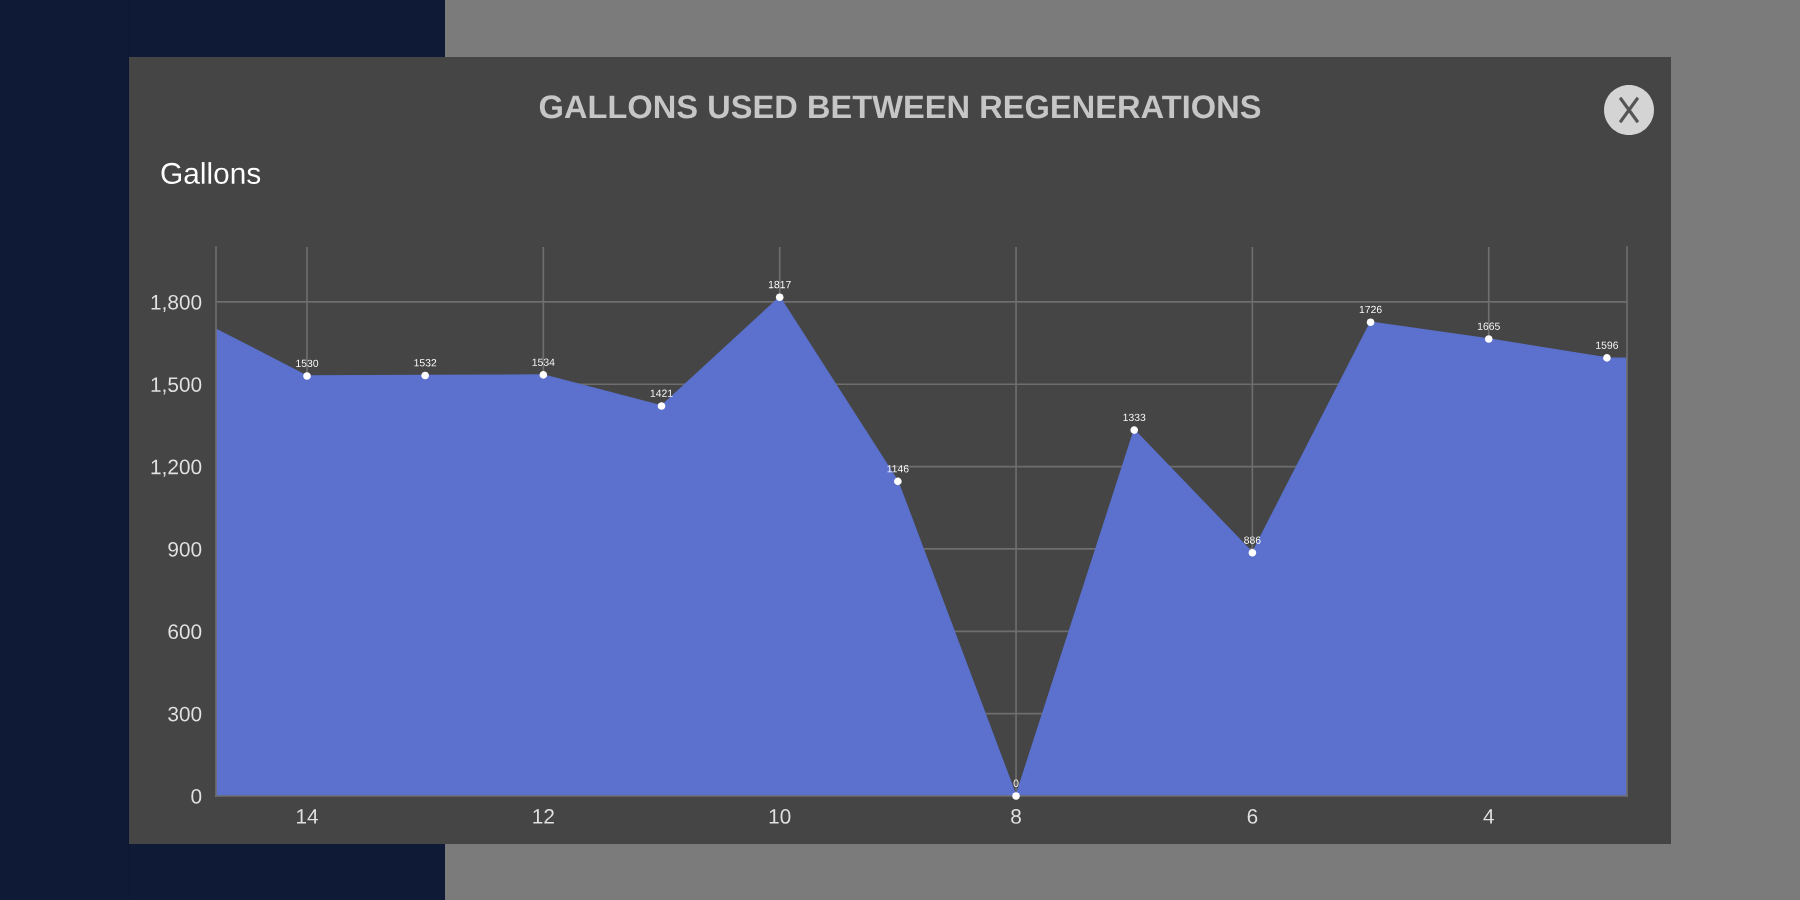 This screenshot has width=1800, height=900. Describe the element at coordinates (543, 362) in the screenshot. I see `data-label: 1534` at that location.